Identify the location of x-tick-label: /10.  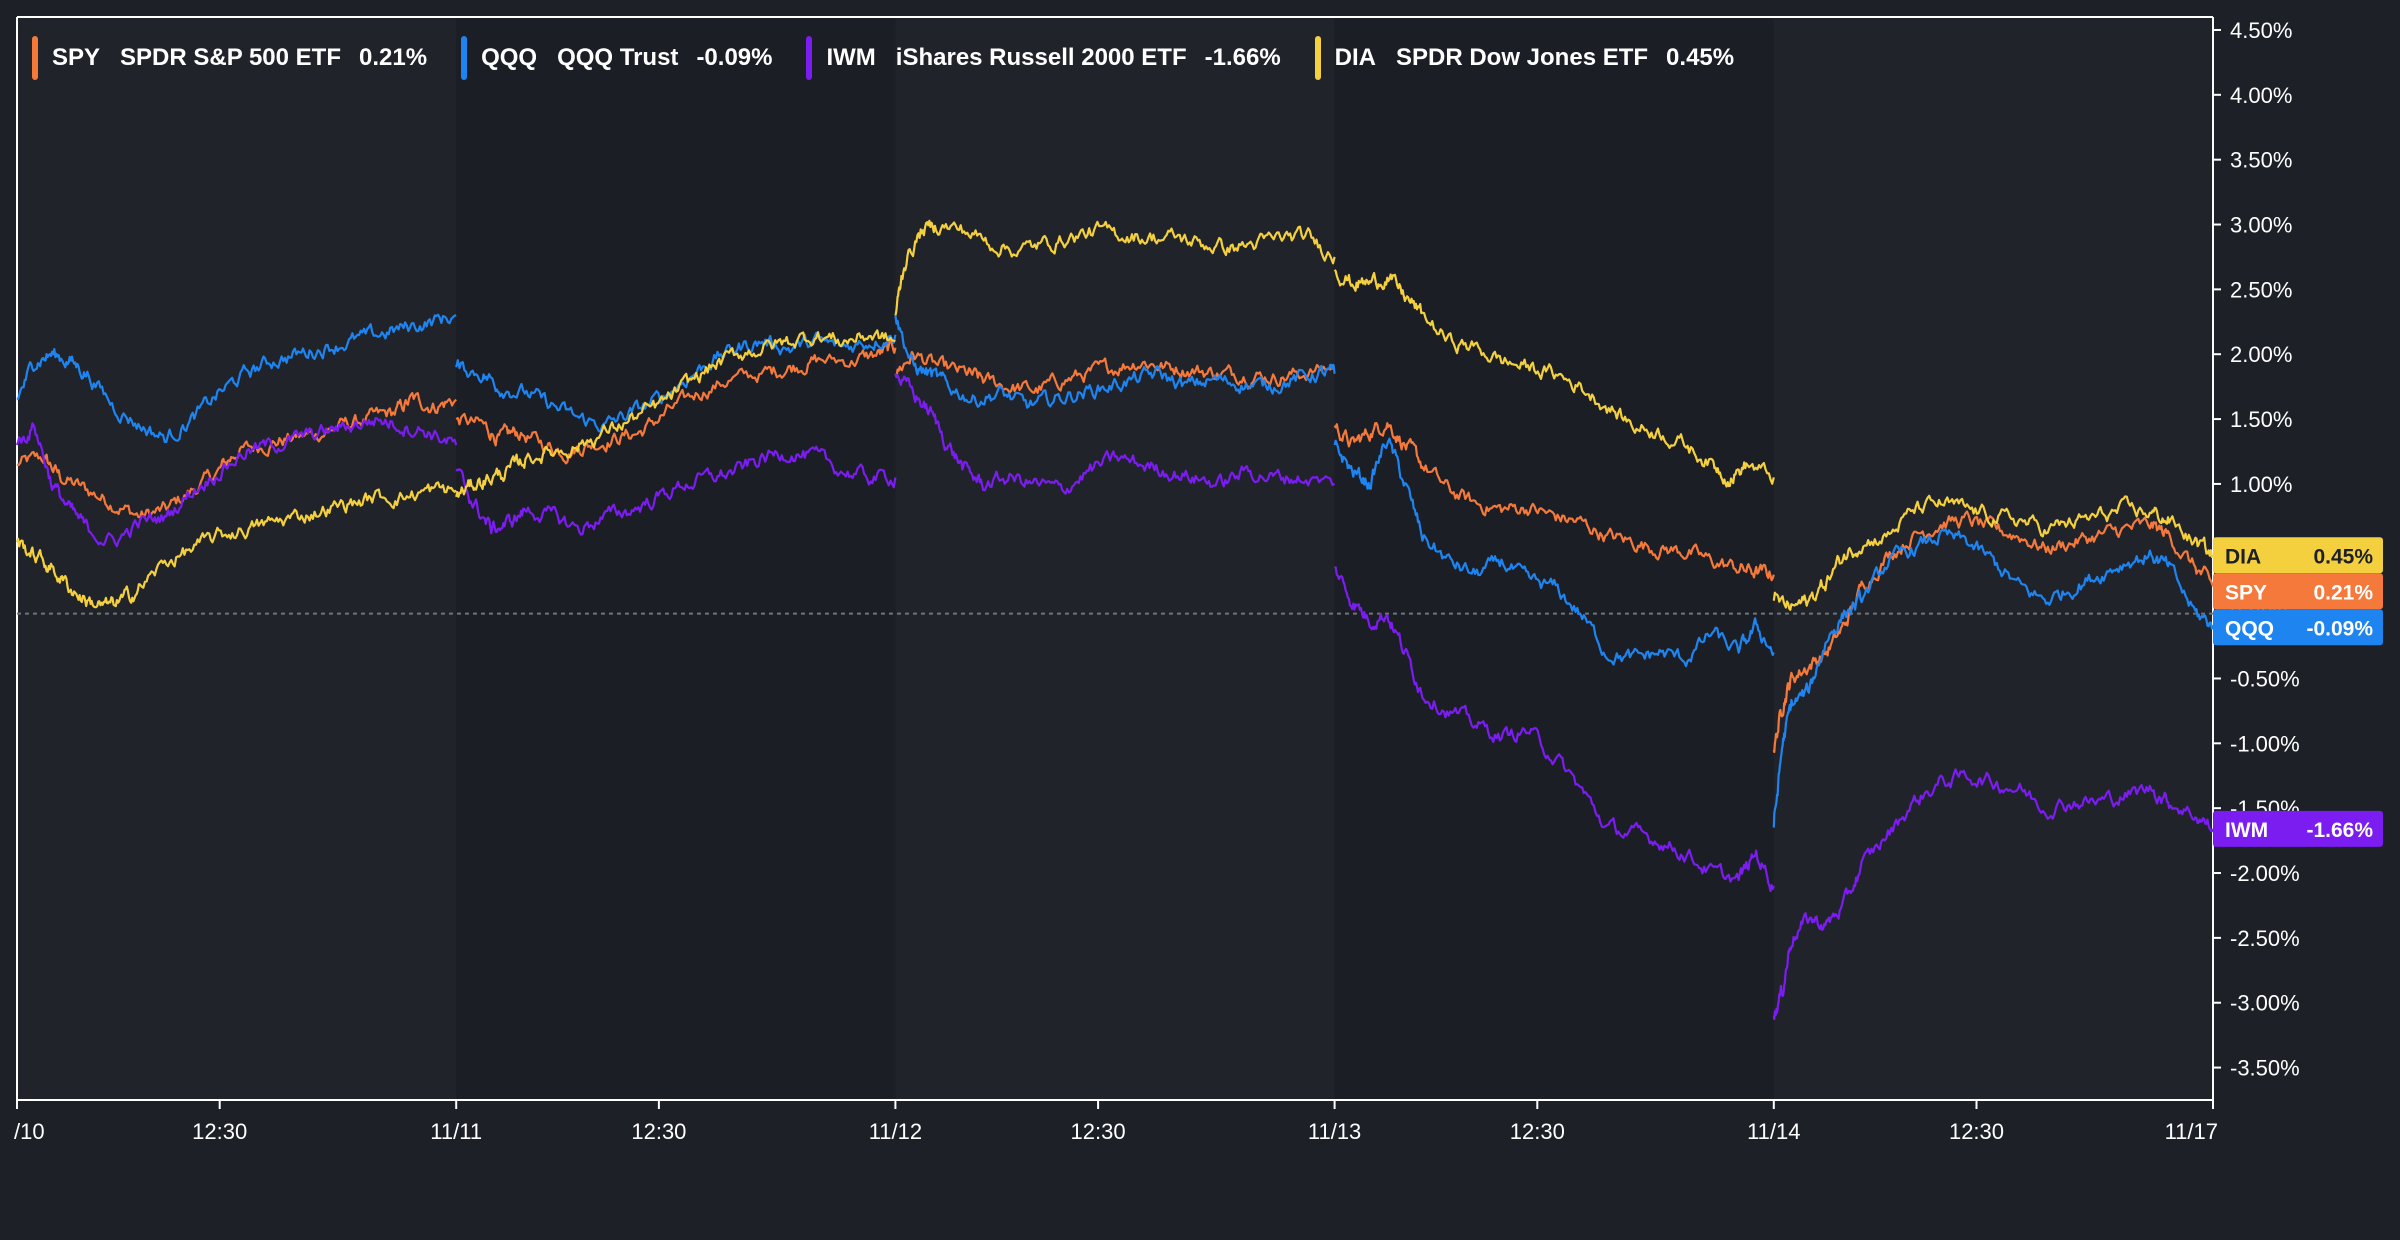
(29, 1131).